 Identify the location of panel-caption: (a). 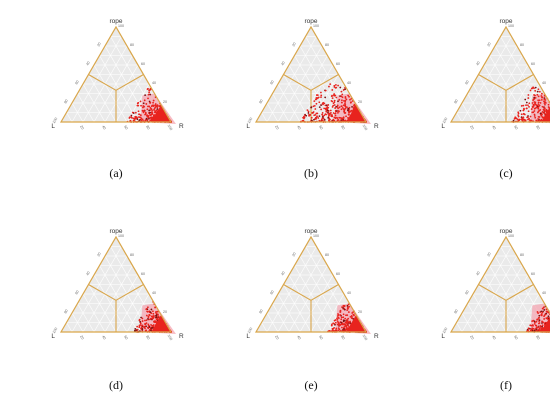
(116, 173).